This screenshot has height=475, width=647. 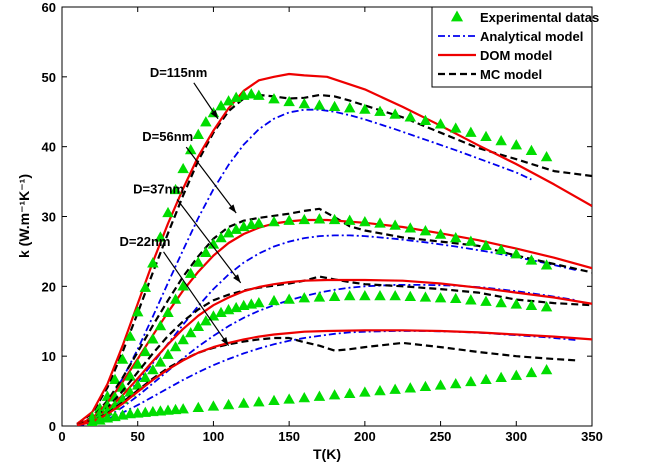 I want to click on y-tick-label: 50, so click(x=49, y=77).